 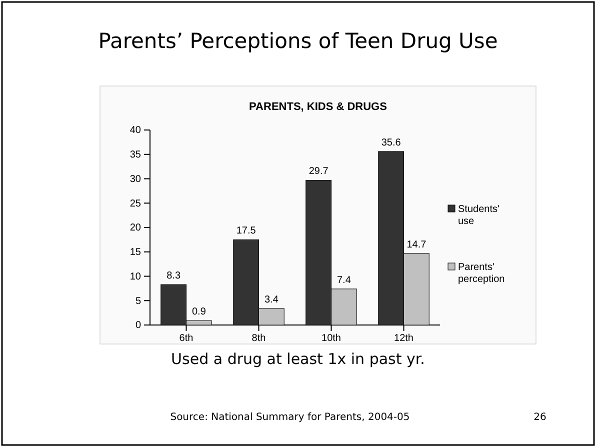 What do you see at coordinates (318, 107) in the screenshot?
I see `chart-subtitle: PARENTS, KIDS & DRUGS` at bounding box center [318, 107].